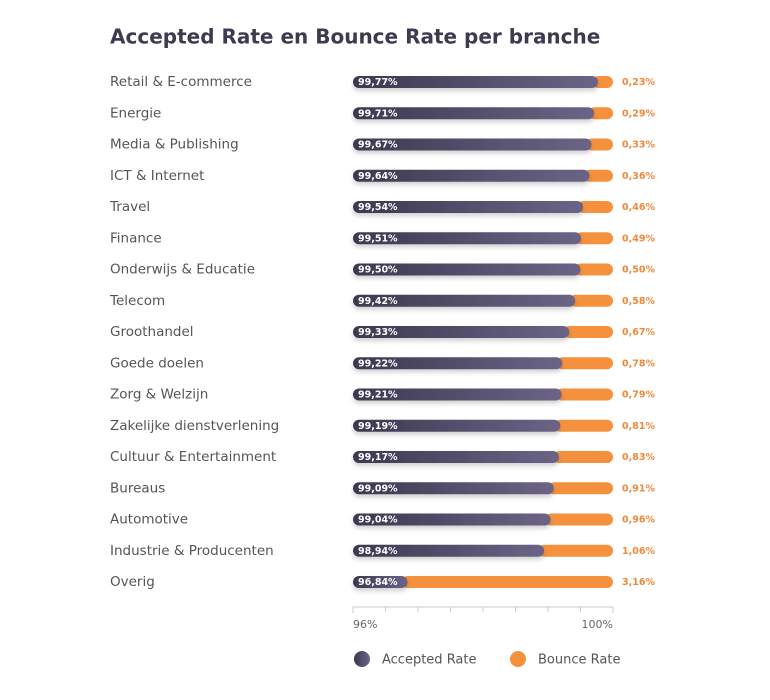 Image resolution: width=770 pixels, height=700 pixels. I want to click on value-label: 99,09%, so click(378, 488).